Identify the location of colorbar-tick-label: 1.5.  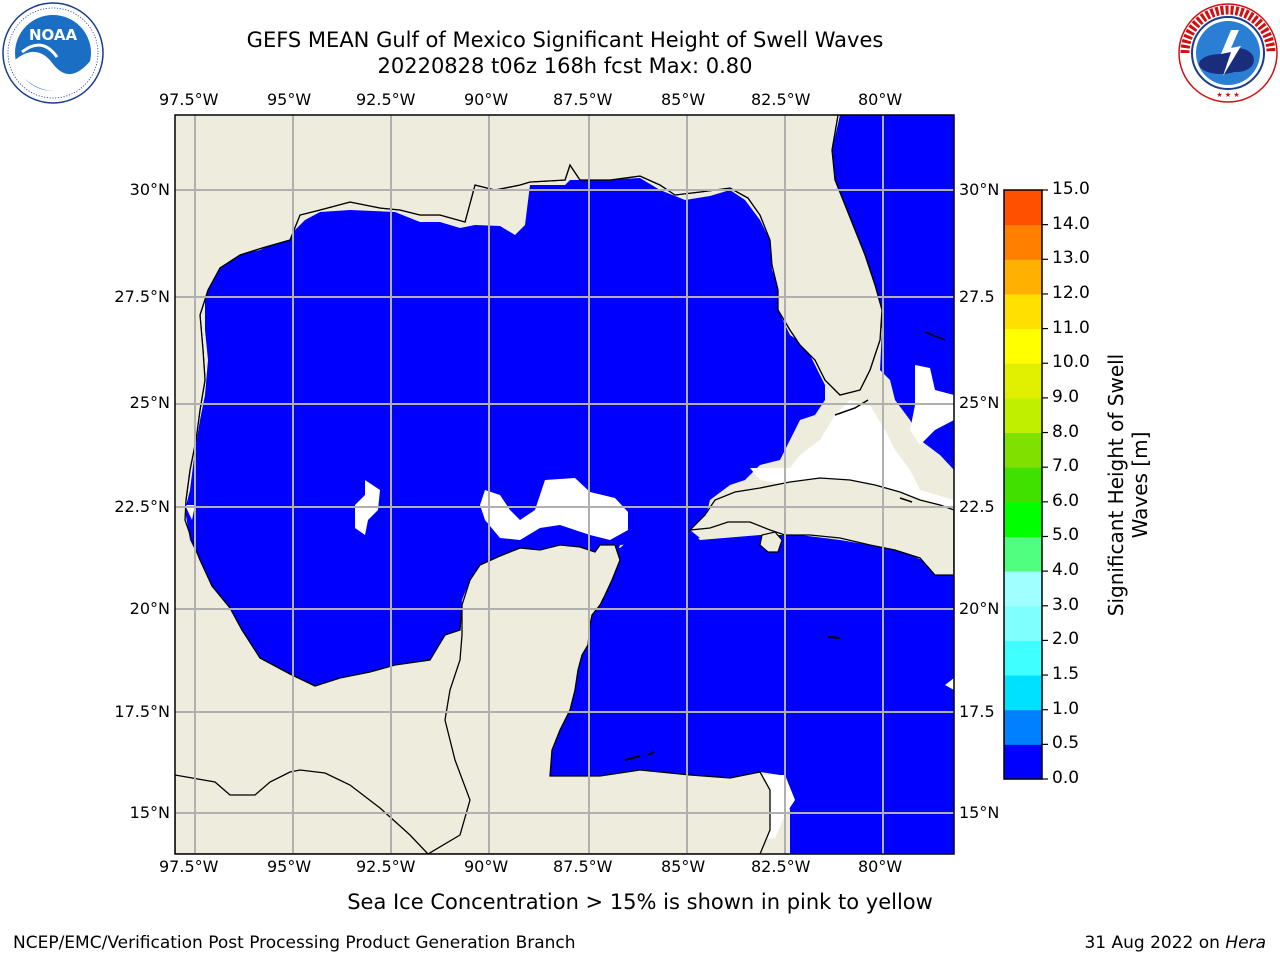
(1066, 674).